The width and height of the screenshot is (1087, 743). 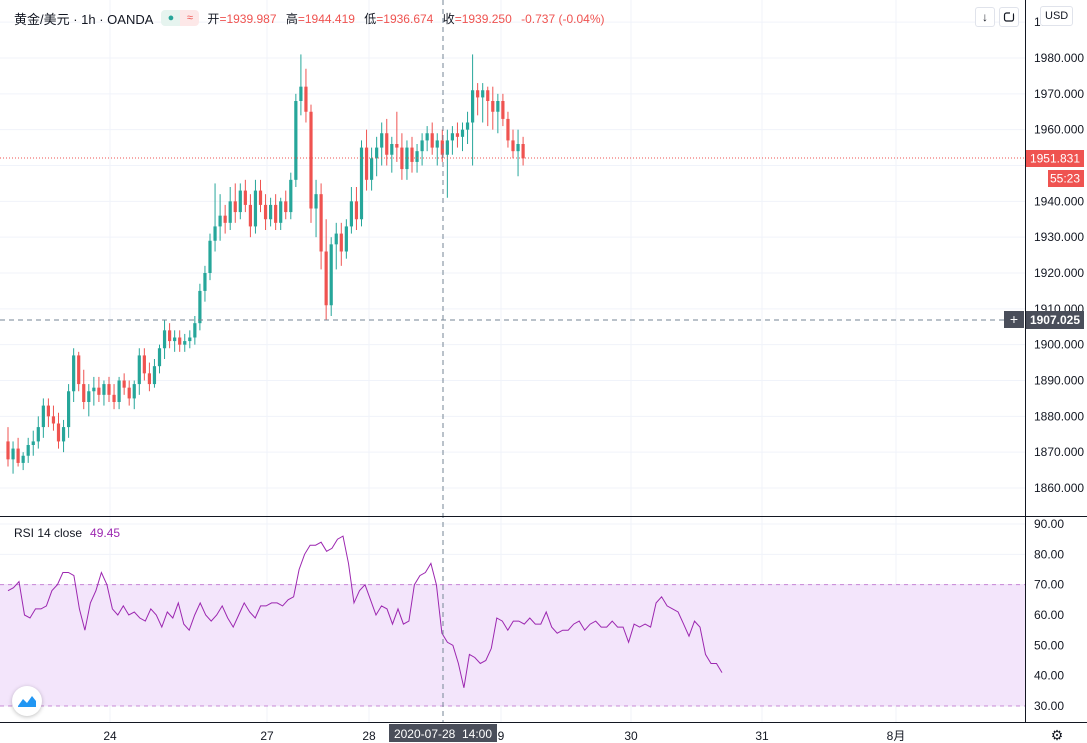 I want to click on eye-icon: ●, so click(x=171, y=18).